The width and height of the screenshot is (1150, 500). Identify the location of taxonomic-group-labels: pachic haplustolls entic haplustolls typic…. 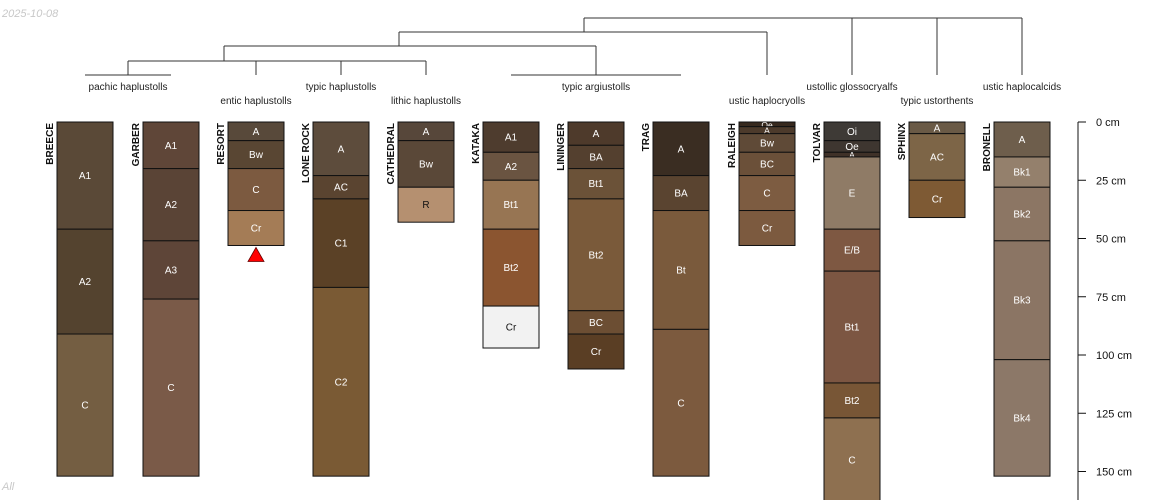
(575, 94).